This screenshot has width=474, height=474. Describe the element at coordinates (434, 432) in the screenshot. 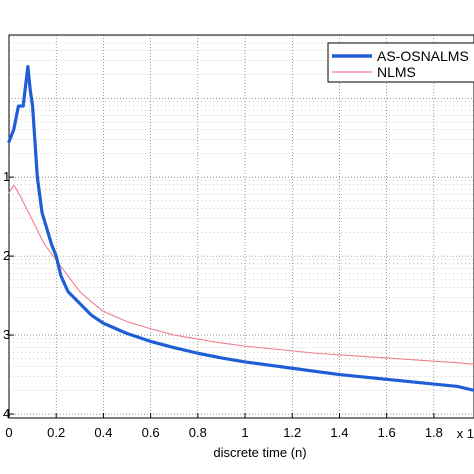

I see `x-tick-label: 1.8` at that location.